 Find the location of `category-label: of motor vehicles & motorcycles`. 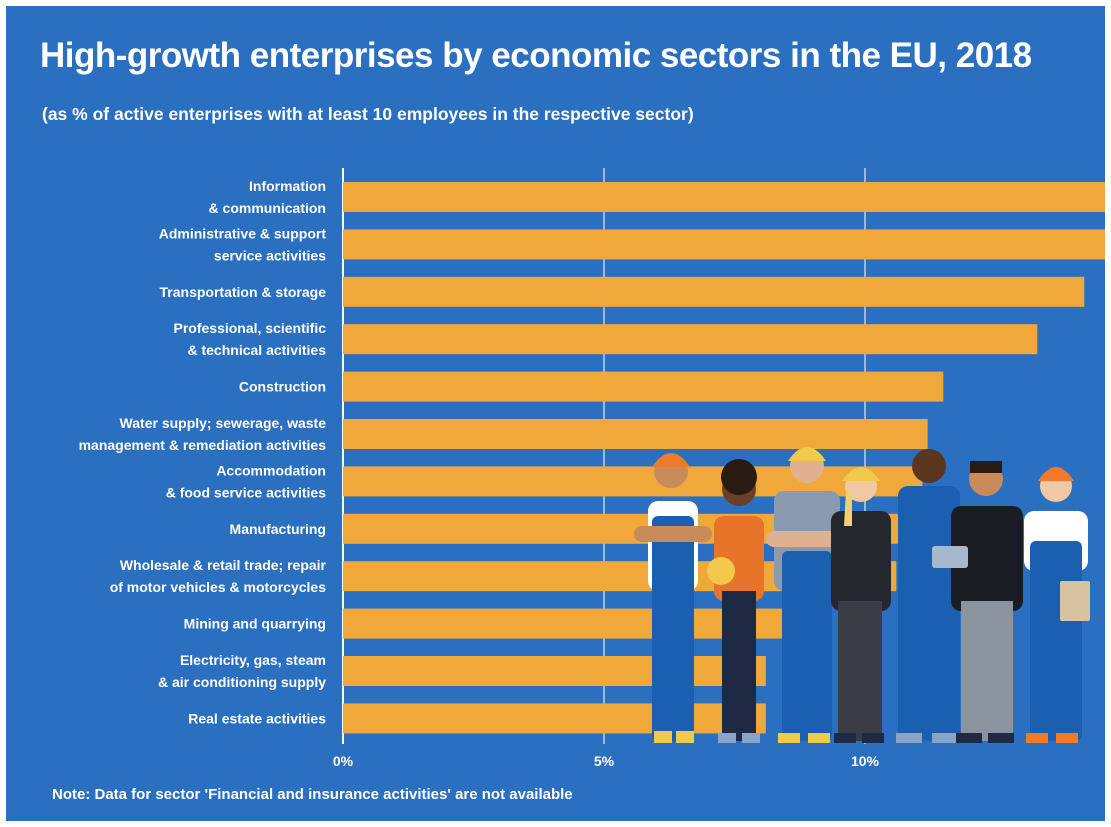

category-label: of motor vehicles & motorcycles is located at coordinates (218, 587).